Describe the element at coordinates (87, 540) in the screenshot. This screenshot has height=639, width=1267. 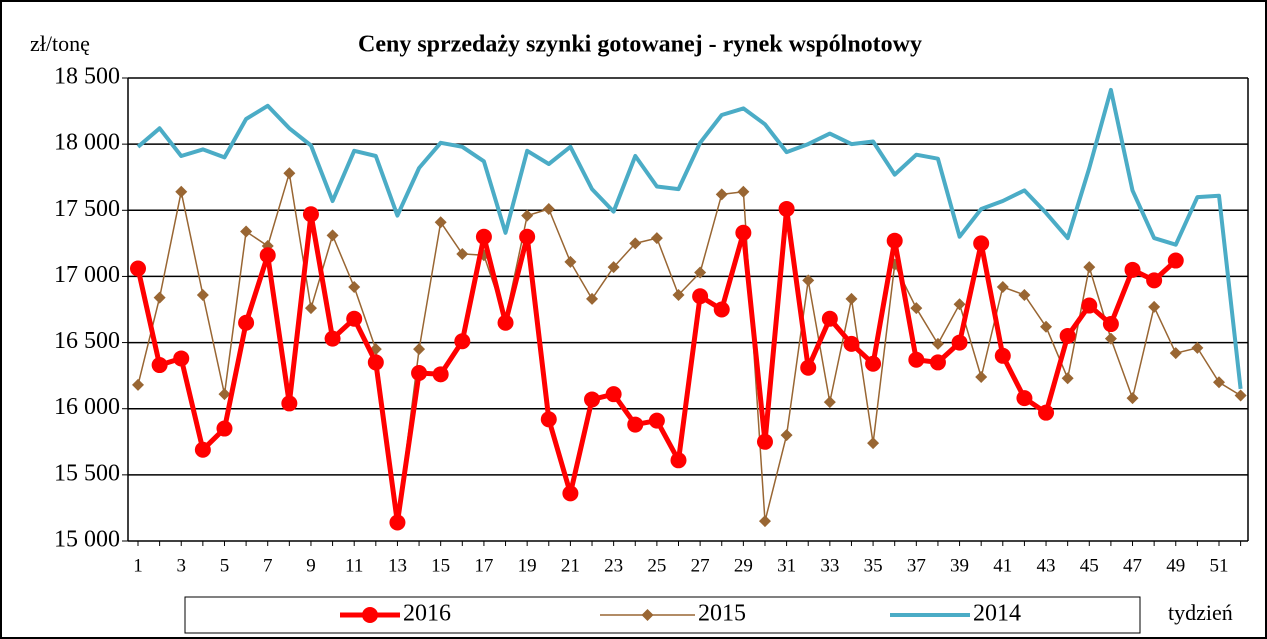
I see `y-tick-label: 15 000` at that location.